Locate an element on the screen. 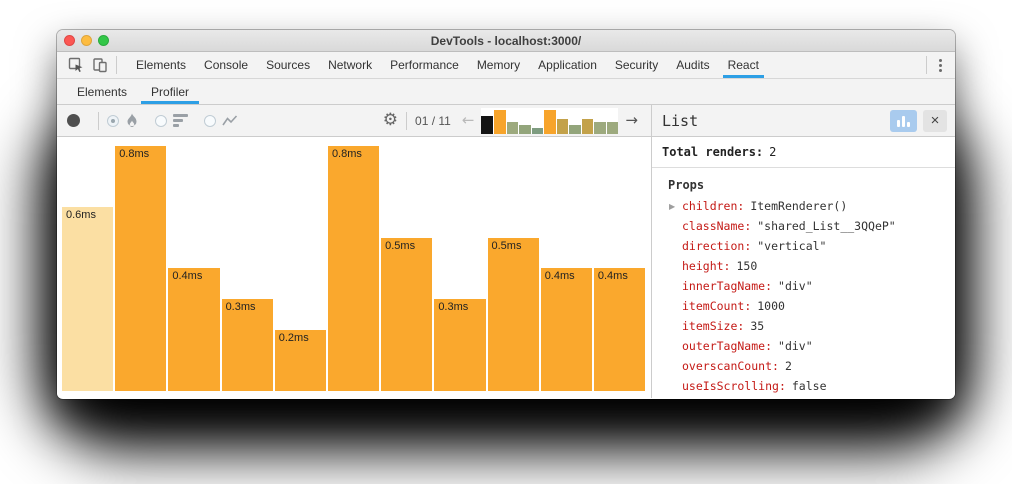 Image resolution: width=1012 pixels, height=484 pixels. expand-triangle-icon: ▶ is located at coordinates (672, 206).